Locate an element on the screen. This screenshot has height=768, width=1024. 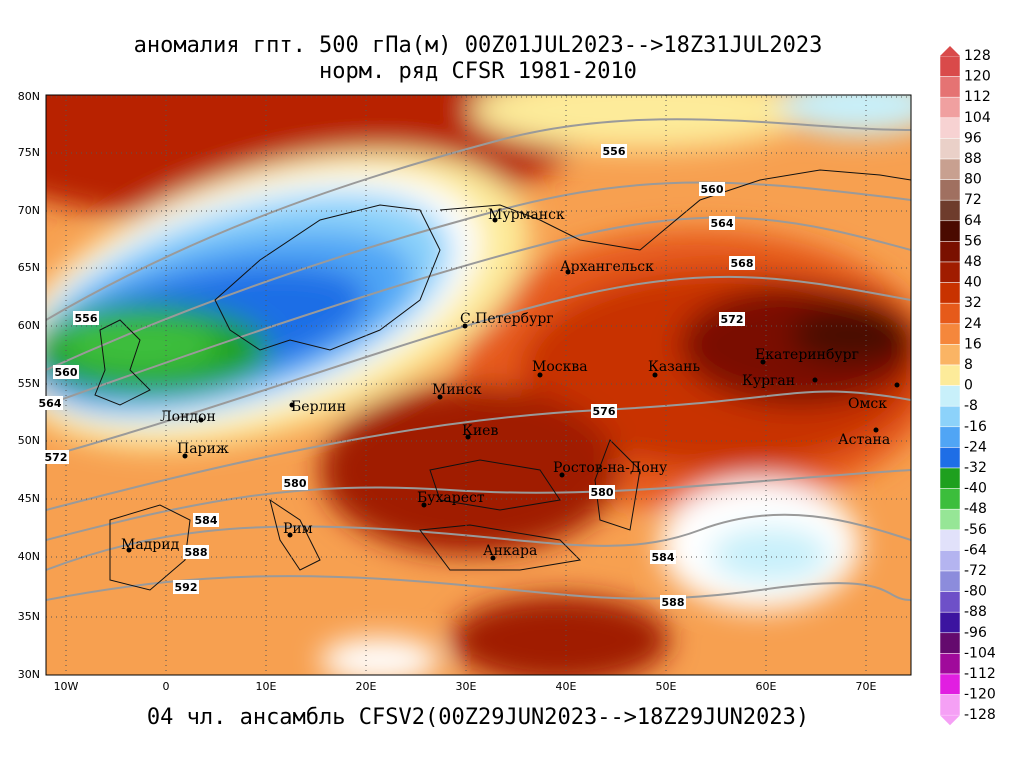
contour-label: 592 is located at coordinates (186, 587).